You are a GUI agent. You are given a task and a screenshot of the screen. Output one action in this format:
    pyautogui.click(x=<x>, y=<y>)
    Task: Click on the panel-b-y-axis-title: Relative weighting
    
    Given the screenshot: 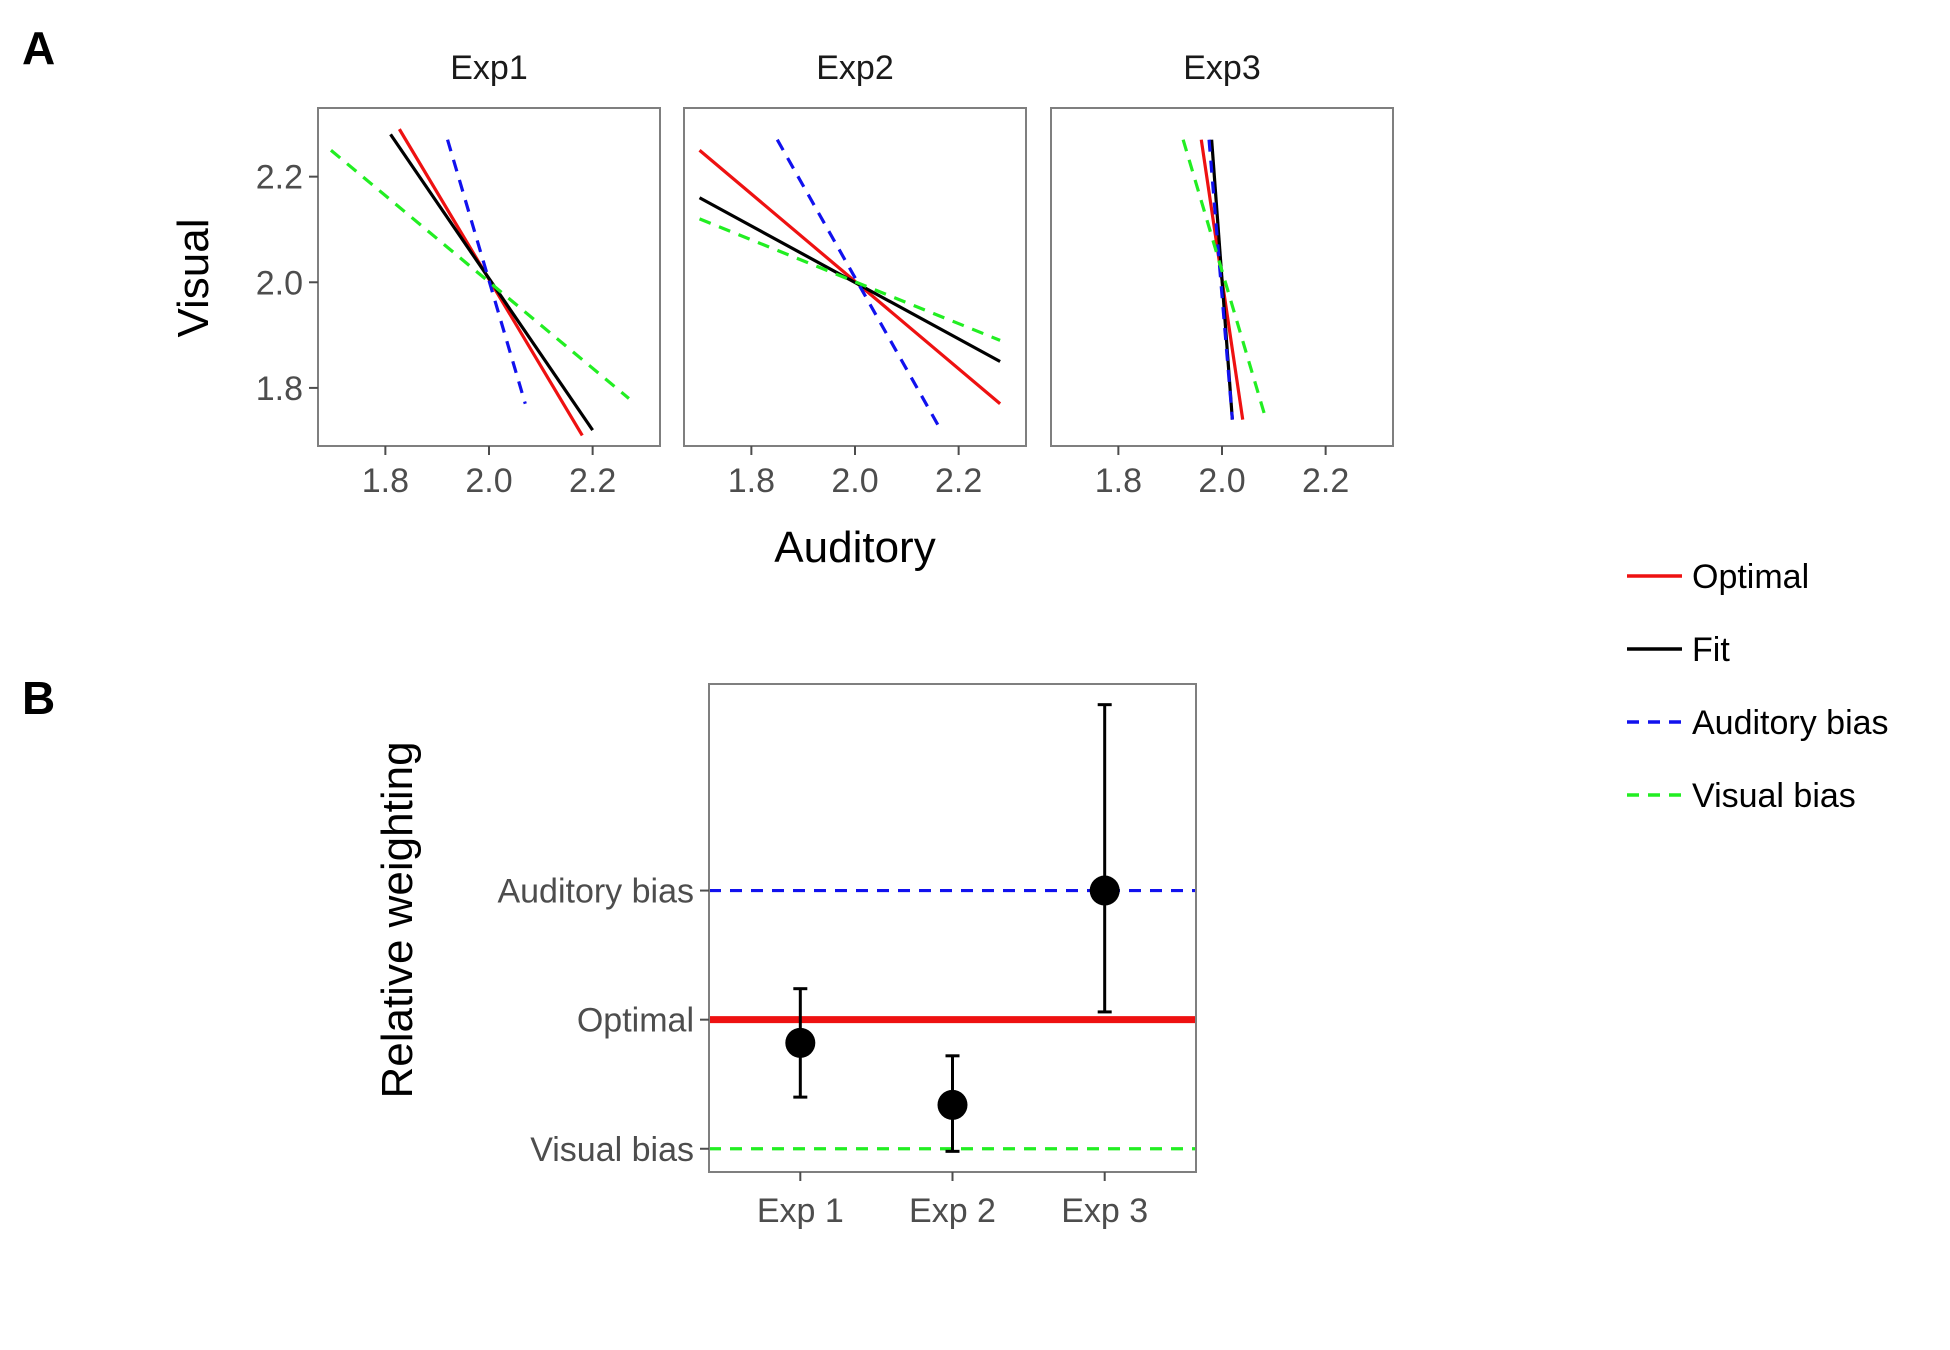 What is the action you would take?
    pyautogui.click(x=397, y=919)
    